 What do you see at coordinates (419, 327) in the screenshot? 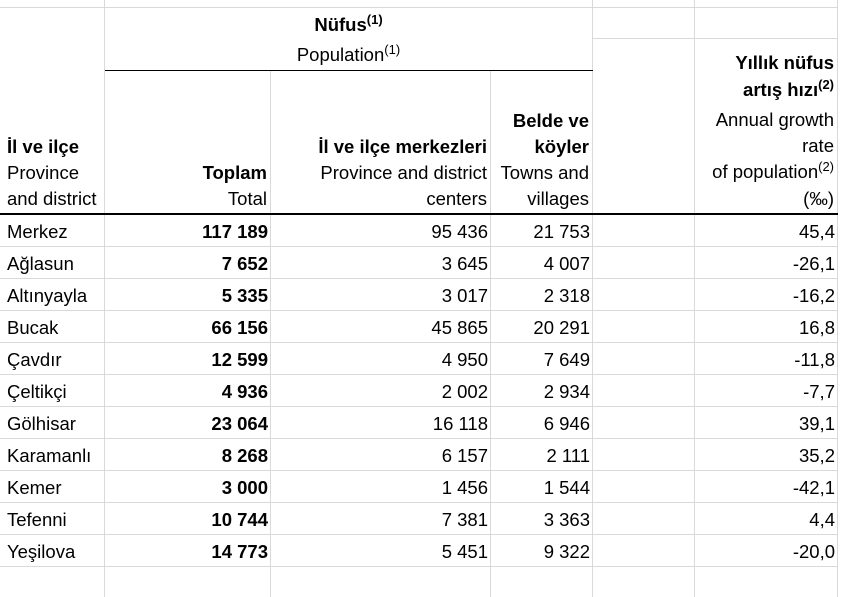
I see `table-row: Bucak 66 156 45 865 20 291 16,8` at bounding box center [419, 327].